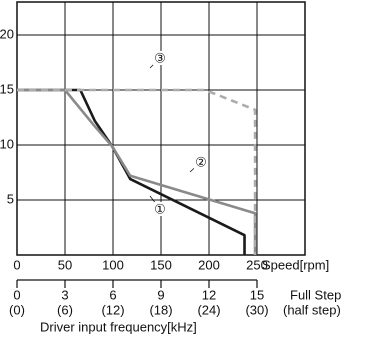  What do you see at coordinates (17, 309) in the screenshot?
I see `half-step-tick-label: (0)` at bounding box center [17, 309].